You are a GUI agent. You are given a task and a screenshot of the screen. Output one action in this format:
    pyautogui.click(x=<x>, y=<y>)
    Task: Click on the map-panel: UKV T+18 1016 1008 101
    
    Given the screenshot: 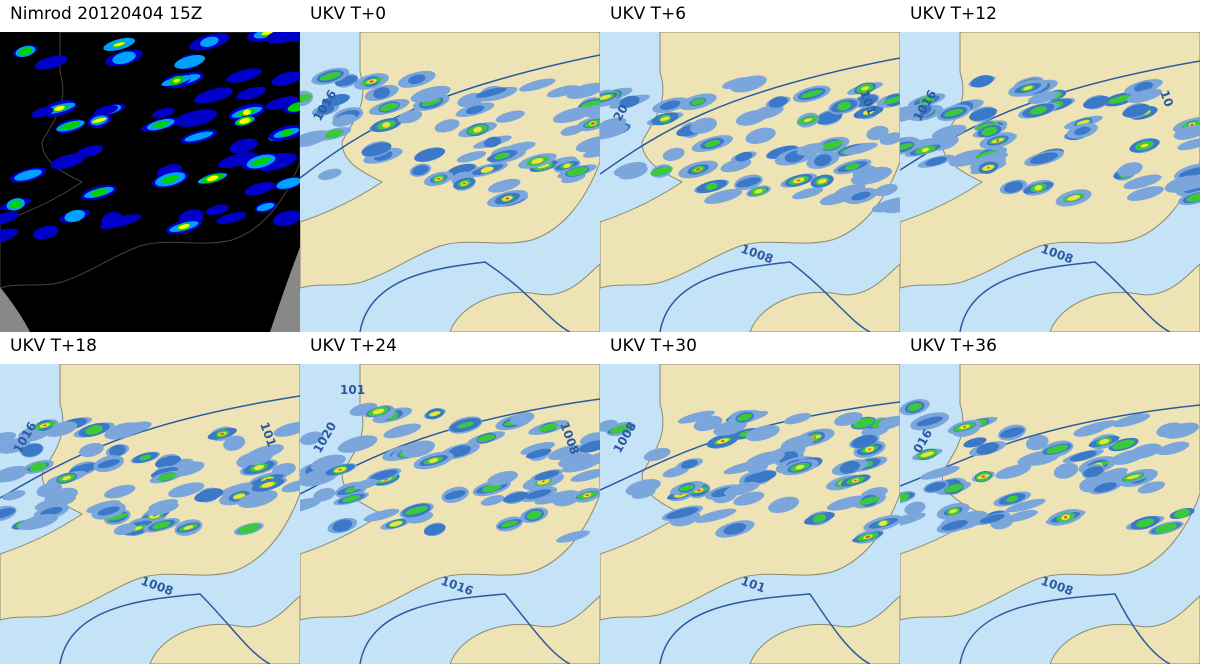 What is the action you would take?
    pyautogui.click(x=150, y=498)
    